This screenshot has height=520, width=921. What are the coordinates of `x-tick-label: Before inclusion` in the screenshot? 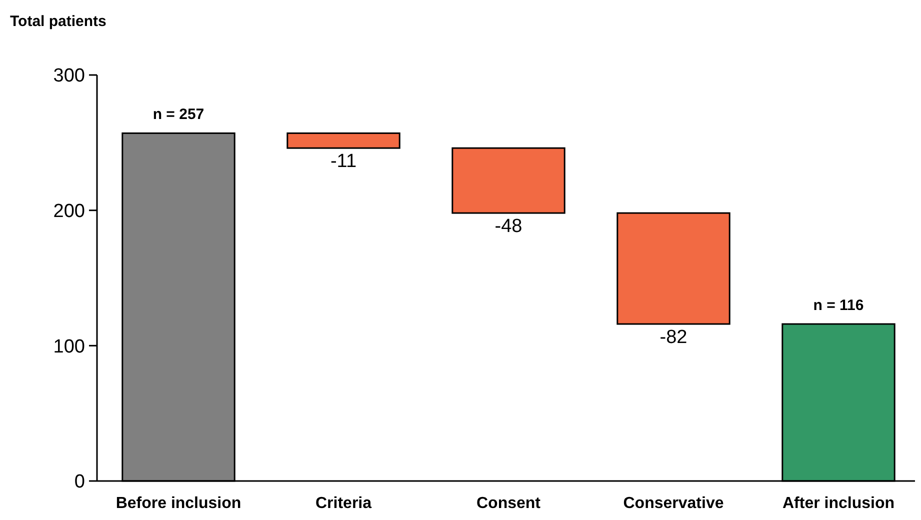 It's located at (179, 503).